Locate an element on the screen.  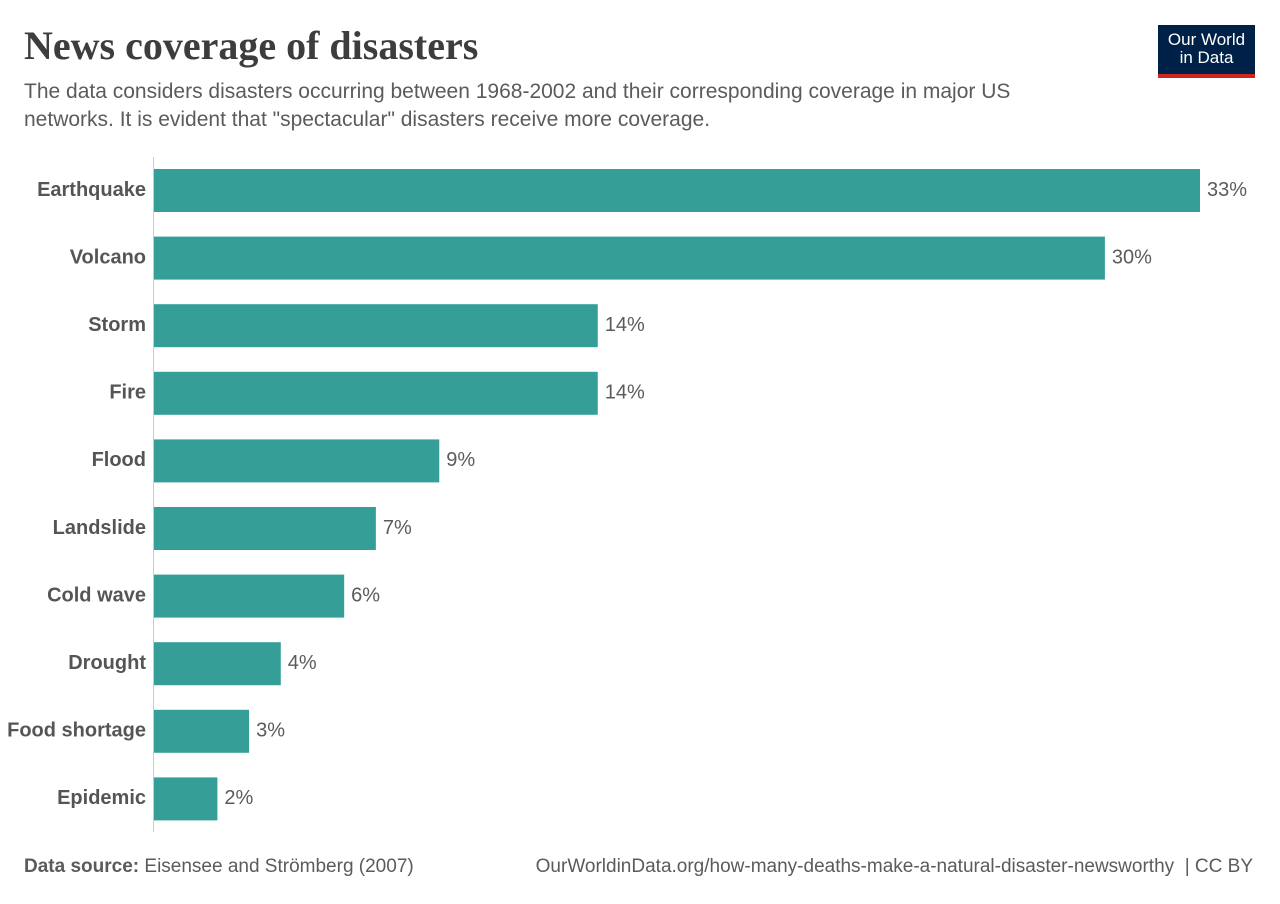
logo-text: in Data is located at coordinates (1206, 57).